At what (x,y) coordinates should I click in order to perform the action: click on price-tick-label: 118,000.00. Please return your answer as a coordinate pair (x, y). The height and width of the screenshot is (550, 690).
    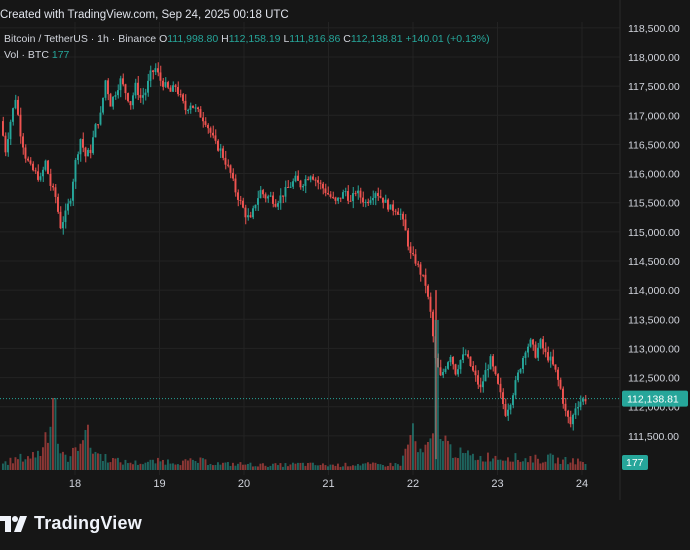
    Looking at the image, I should click on (654, 58).